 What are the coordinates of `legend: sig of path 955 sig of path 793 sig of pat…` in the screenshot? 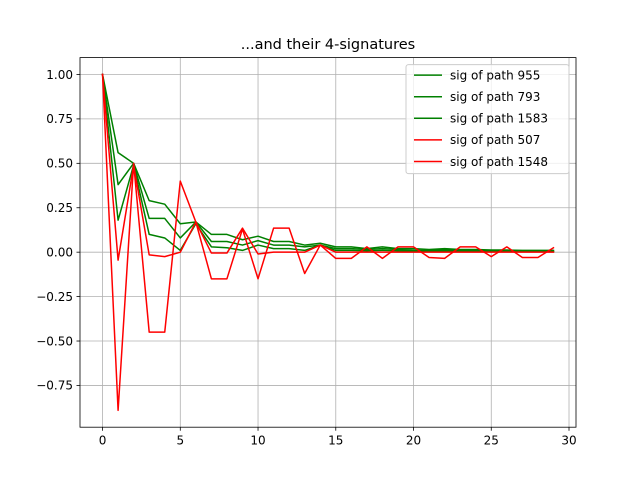 It's located at (487, 119).